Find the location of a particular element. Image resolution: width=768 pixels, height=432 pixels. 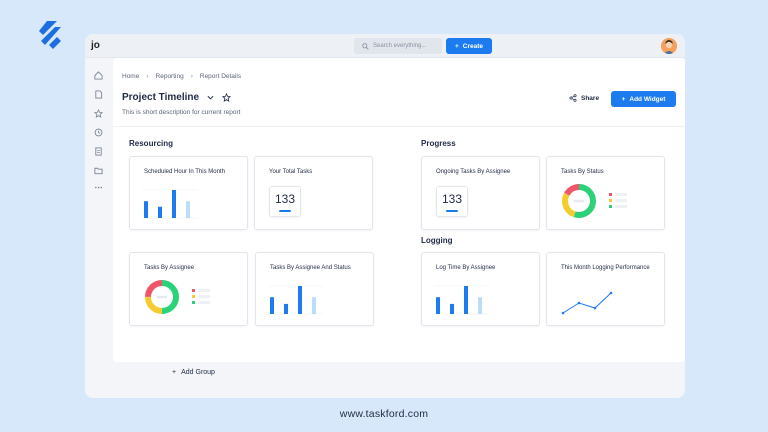

section-logging-title: Logging is located at coordinates (437, 240).